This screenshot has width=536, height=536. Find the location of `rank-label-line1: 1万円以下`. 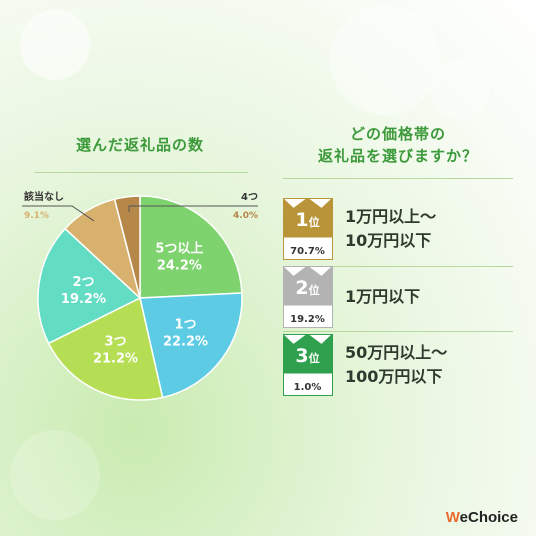

rank-label-line1: 1万円以下 is located at coordinates (383, 296).